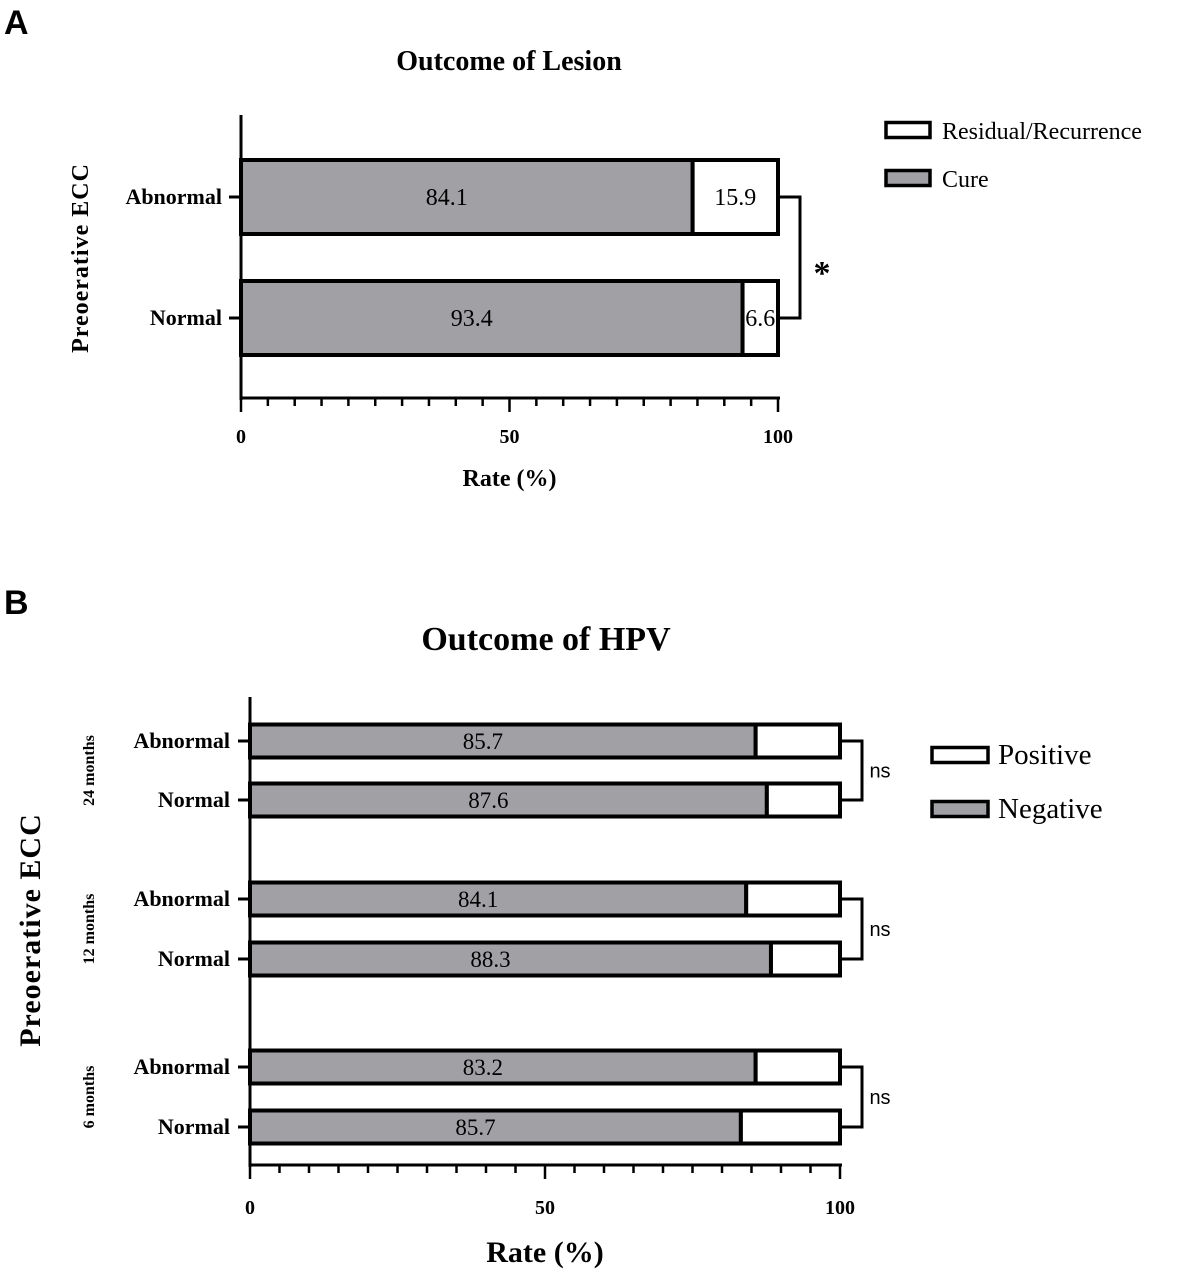  I want to click on bar-value-label: 6.6, so click(760, 319).